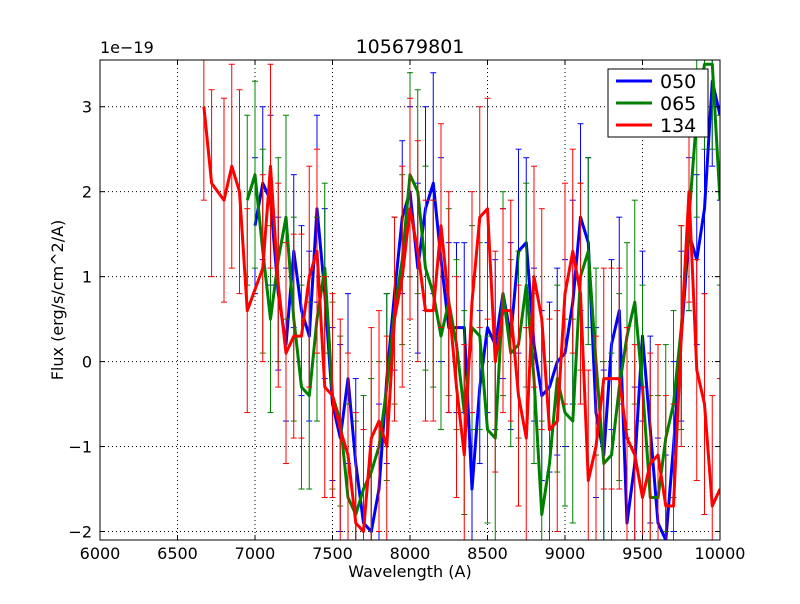 The image size is (800, 604). I want to click on y-tick-label: −2, so click(80, 532).